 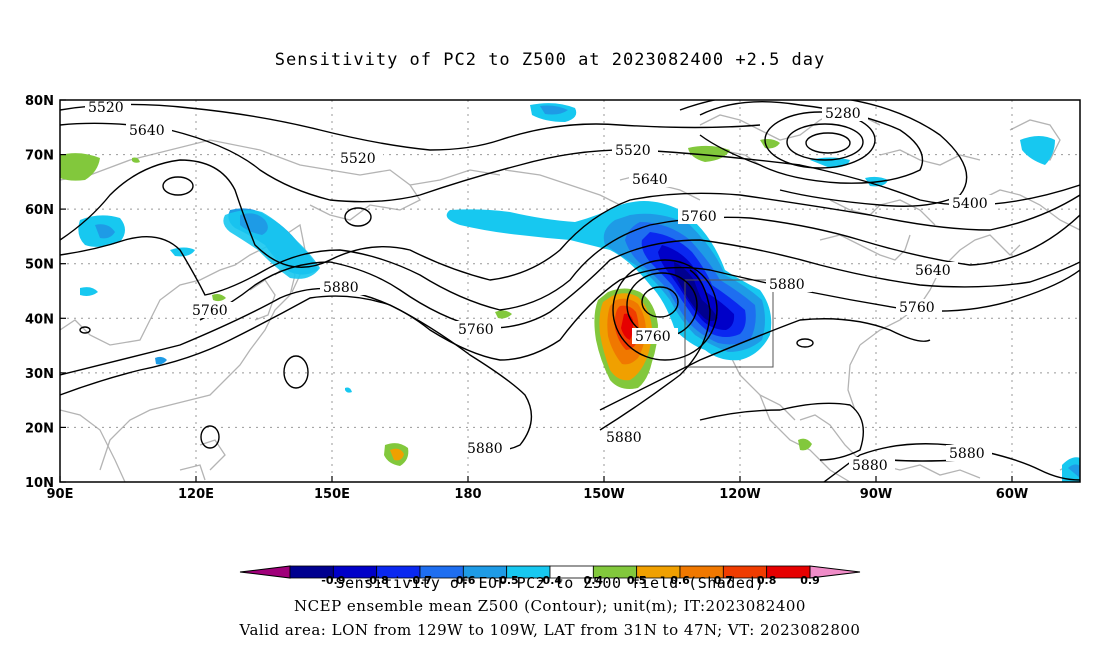 What do you see at coordinates (196, 494) in the screenshot?
I see `lon-label: 120E` at bounding box center [196, 494].